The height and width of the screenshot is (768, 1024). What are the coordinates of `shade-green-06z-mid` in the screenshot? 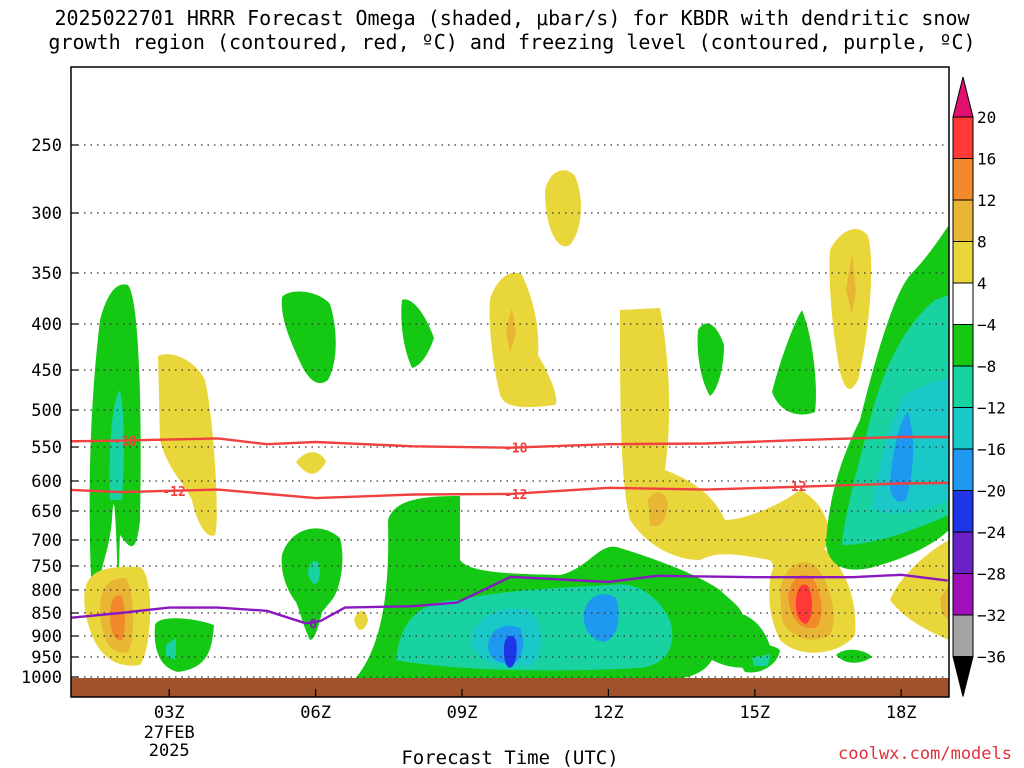 It's located at (312, 584).